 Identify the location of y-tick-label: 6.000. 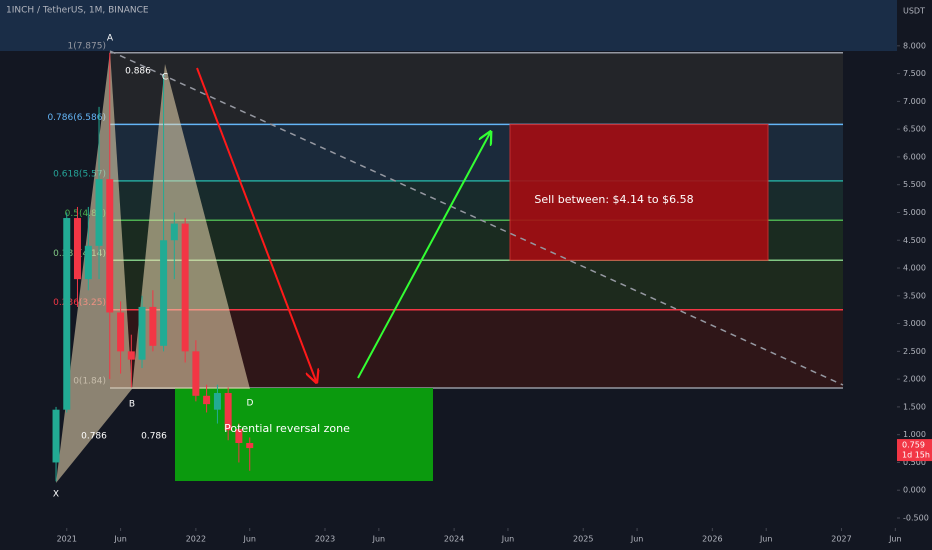
(914, 156).